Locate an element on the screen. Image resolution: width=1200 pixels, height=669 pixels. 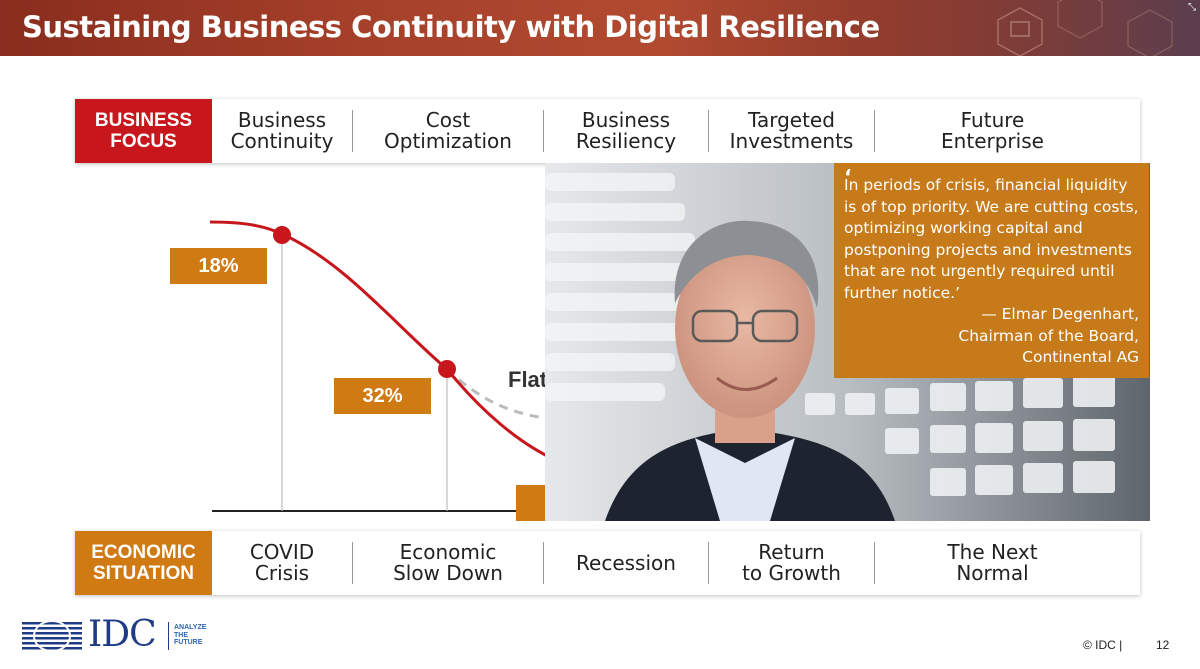
percent-label-18: 18% is located at coordinates (218, 266).